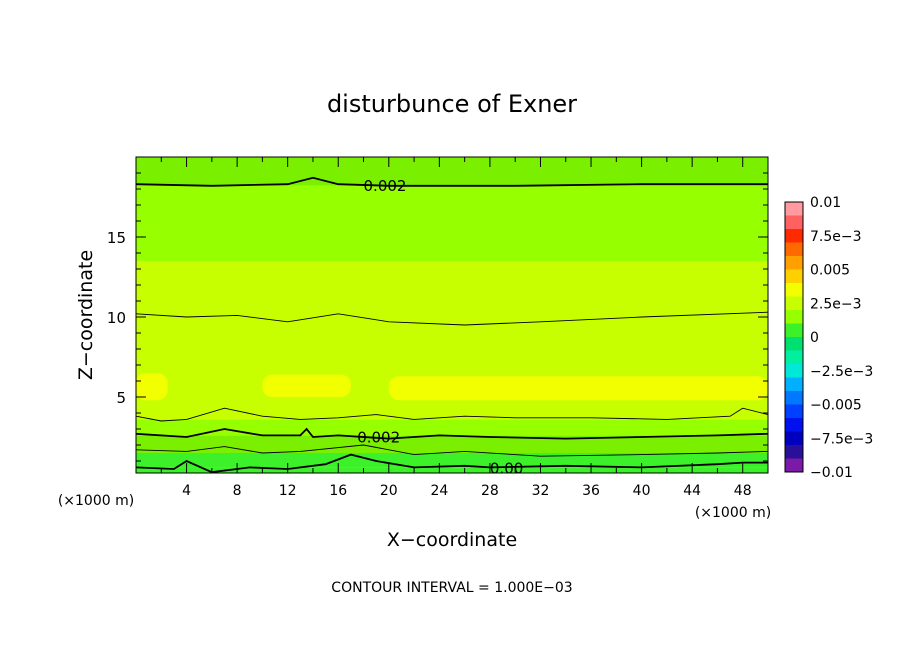  Describe the element at coordinates (642, 491) in the screenshot. I see `x-tick-label: 40` at that location.